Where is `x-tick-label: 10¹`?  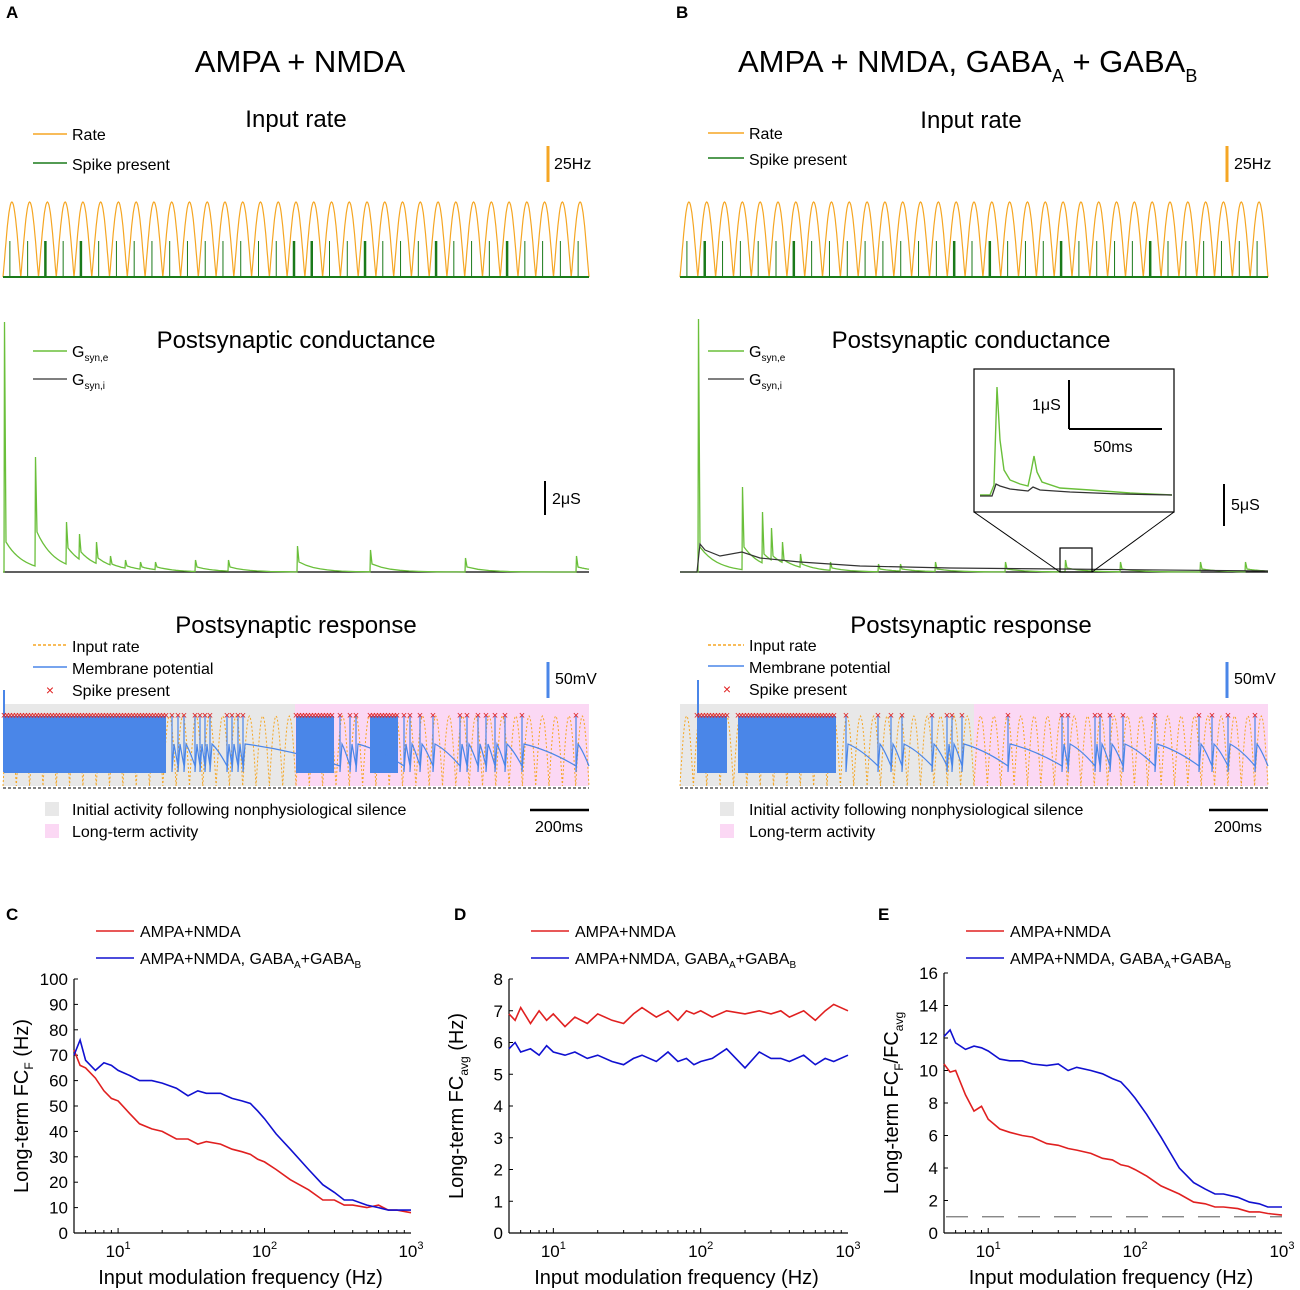
x-tick-label: 10¹ is located at coordinates (988, 1250).